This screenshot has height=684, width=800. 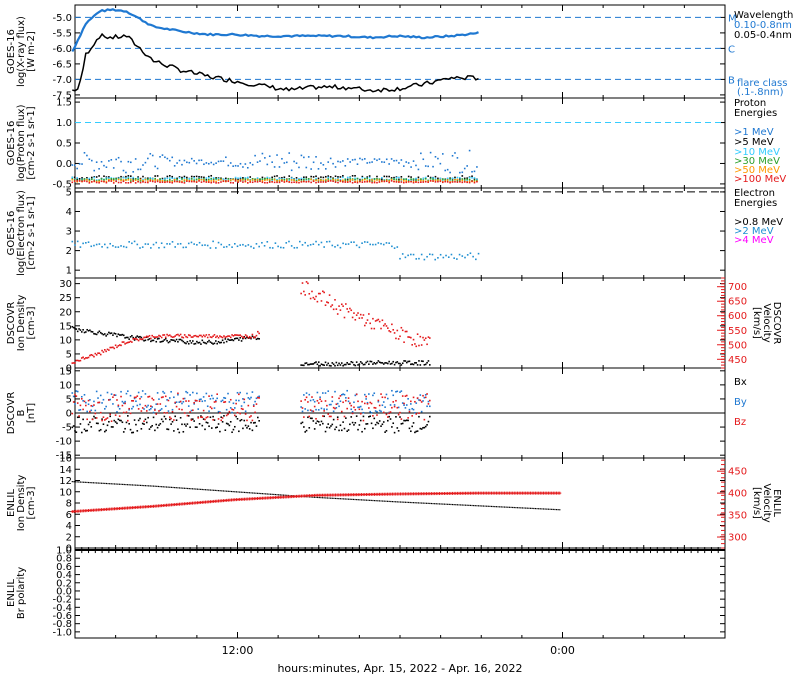 What do you see at coordinates (737, 538) in the screenshot?
I see `y2-tick-label: 300` at bounding box center [737, 538].